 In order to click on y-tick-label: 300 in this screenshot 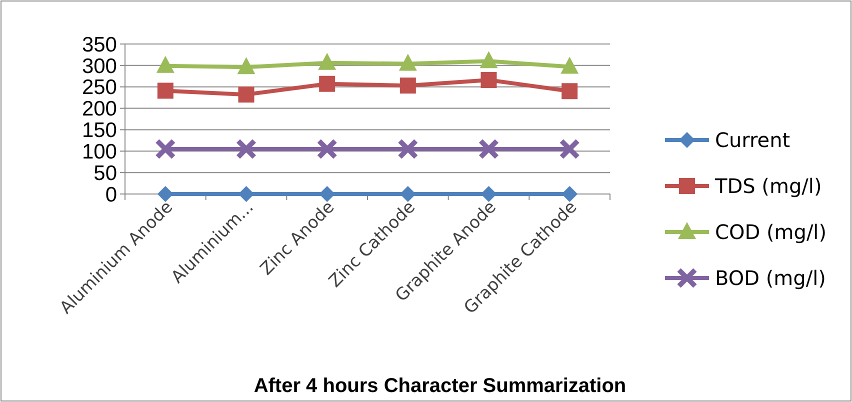, I will do `click(99, 66)`.